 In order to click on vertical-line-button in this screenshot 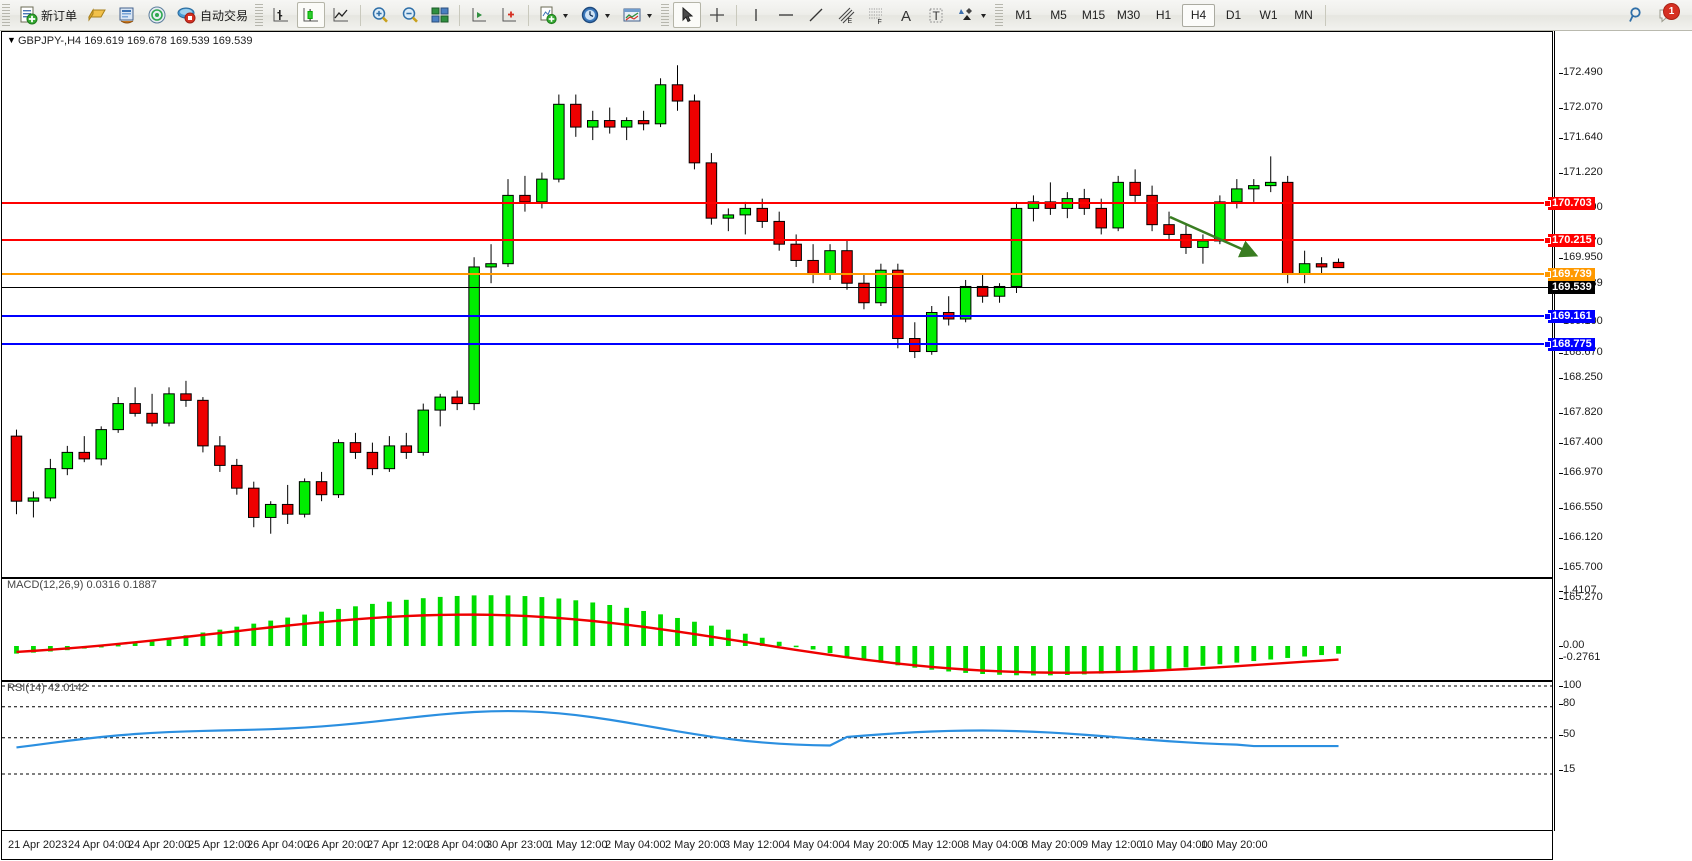, I will do `click(756, 15)`.